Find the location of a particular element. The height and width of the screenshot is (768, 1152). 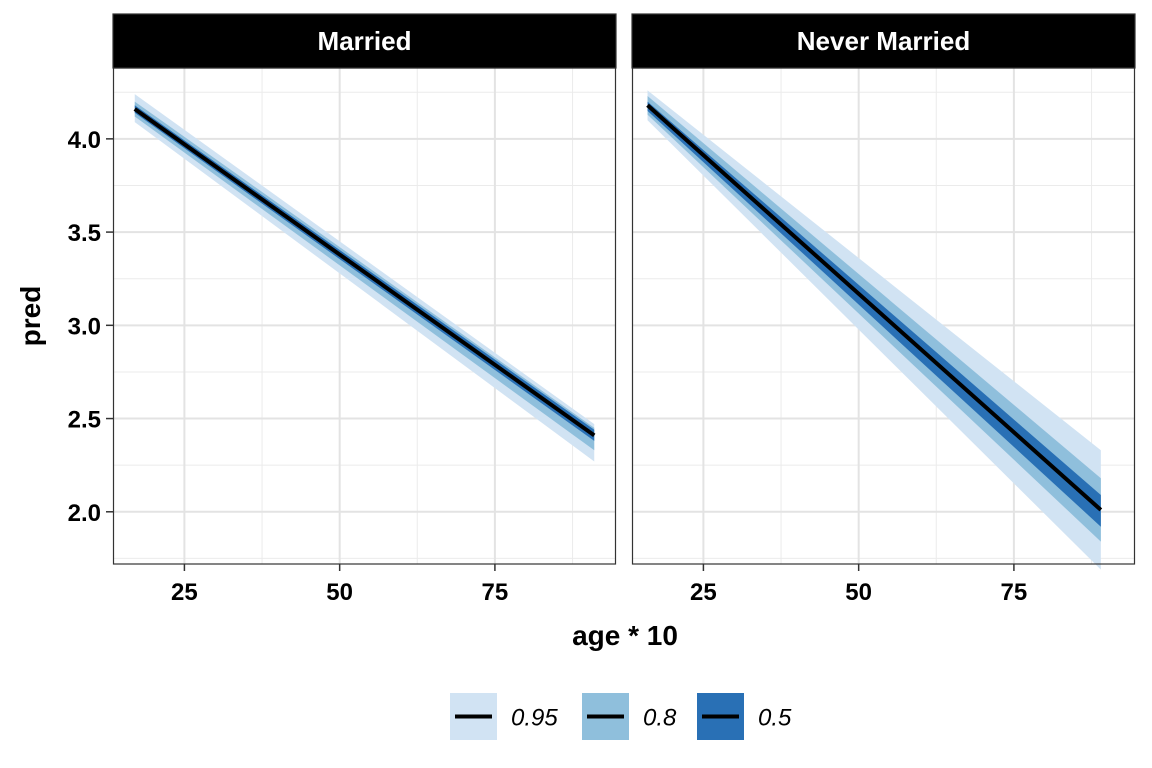

y-tick-label: 3.5 is located at coordinates (84, 233).